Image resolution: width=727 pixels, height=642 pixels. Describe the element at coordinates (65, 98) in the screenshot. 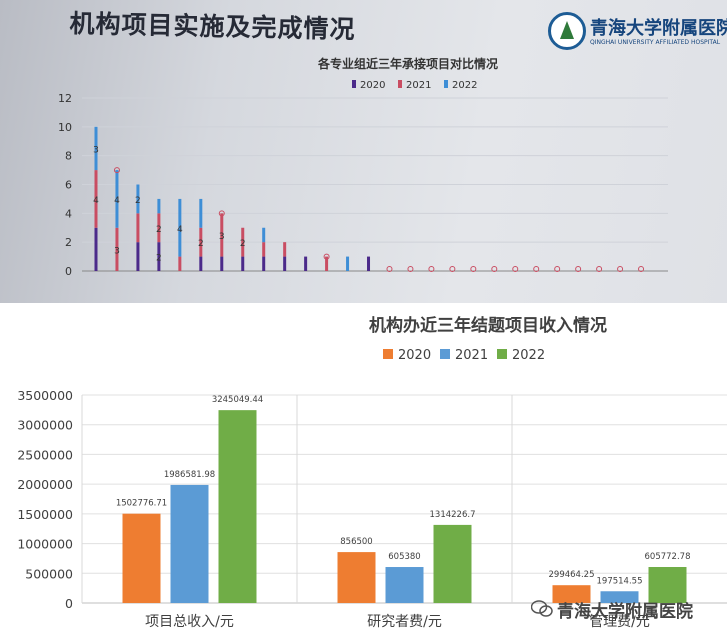

I see `y-tick-label: 12` at that location.